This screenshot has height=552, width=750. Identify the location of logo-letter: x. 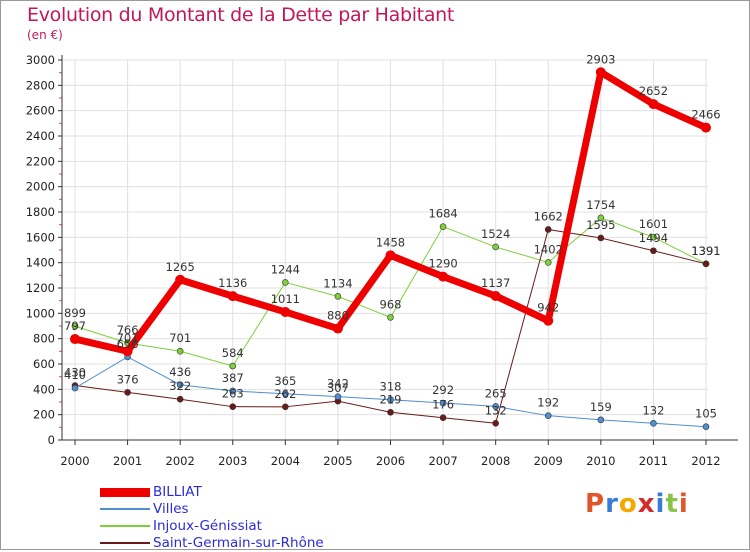
(646, 504).